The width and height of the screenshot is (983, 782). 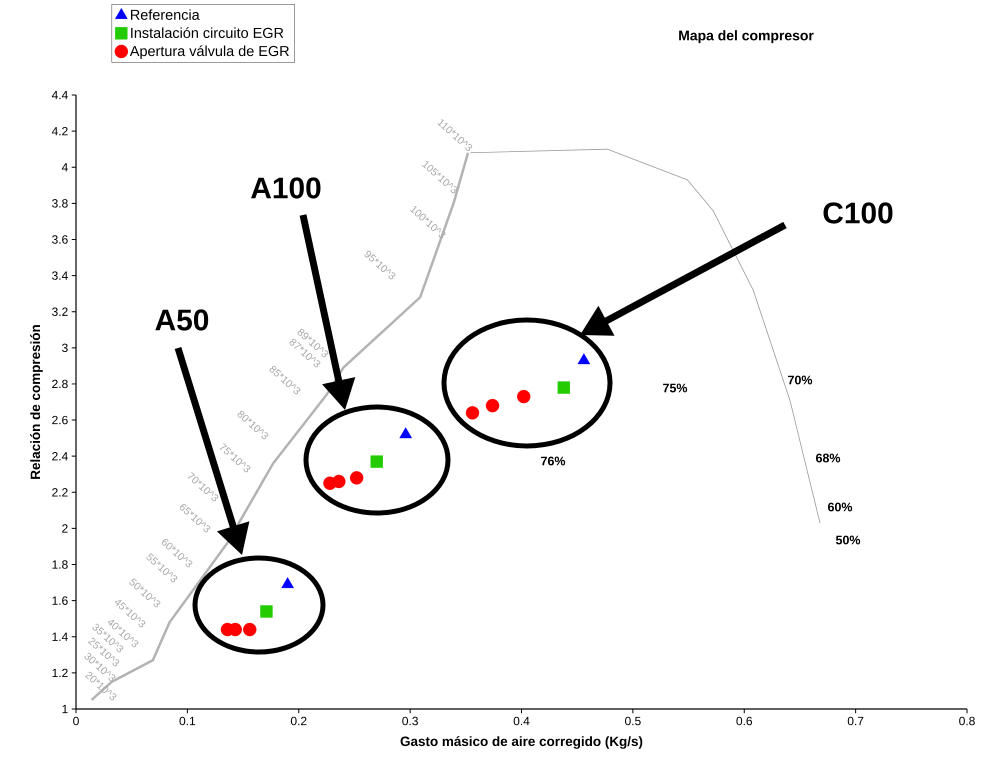 I want to click on annotation: 50%, so click(x=848, y=540).